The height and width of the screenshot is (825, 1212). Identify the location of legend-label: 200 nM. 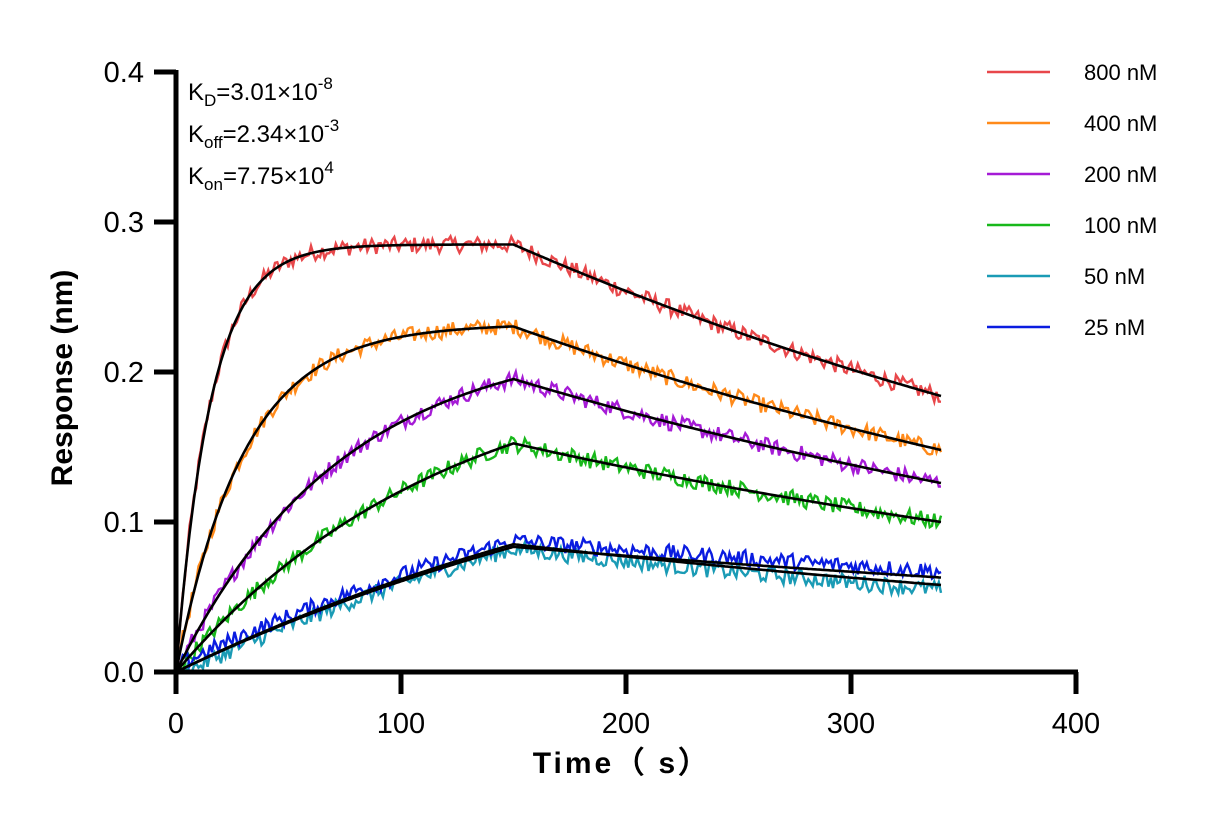
(1120, 174).